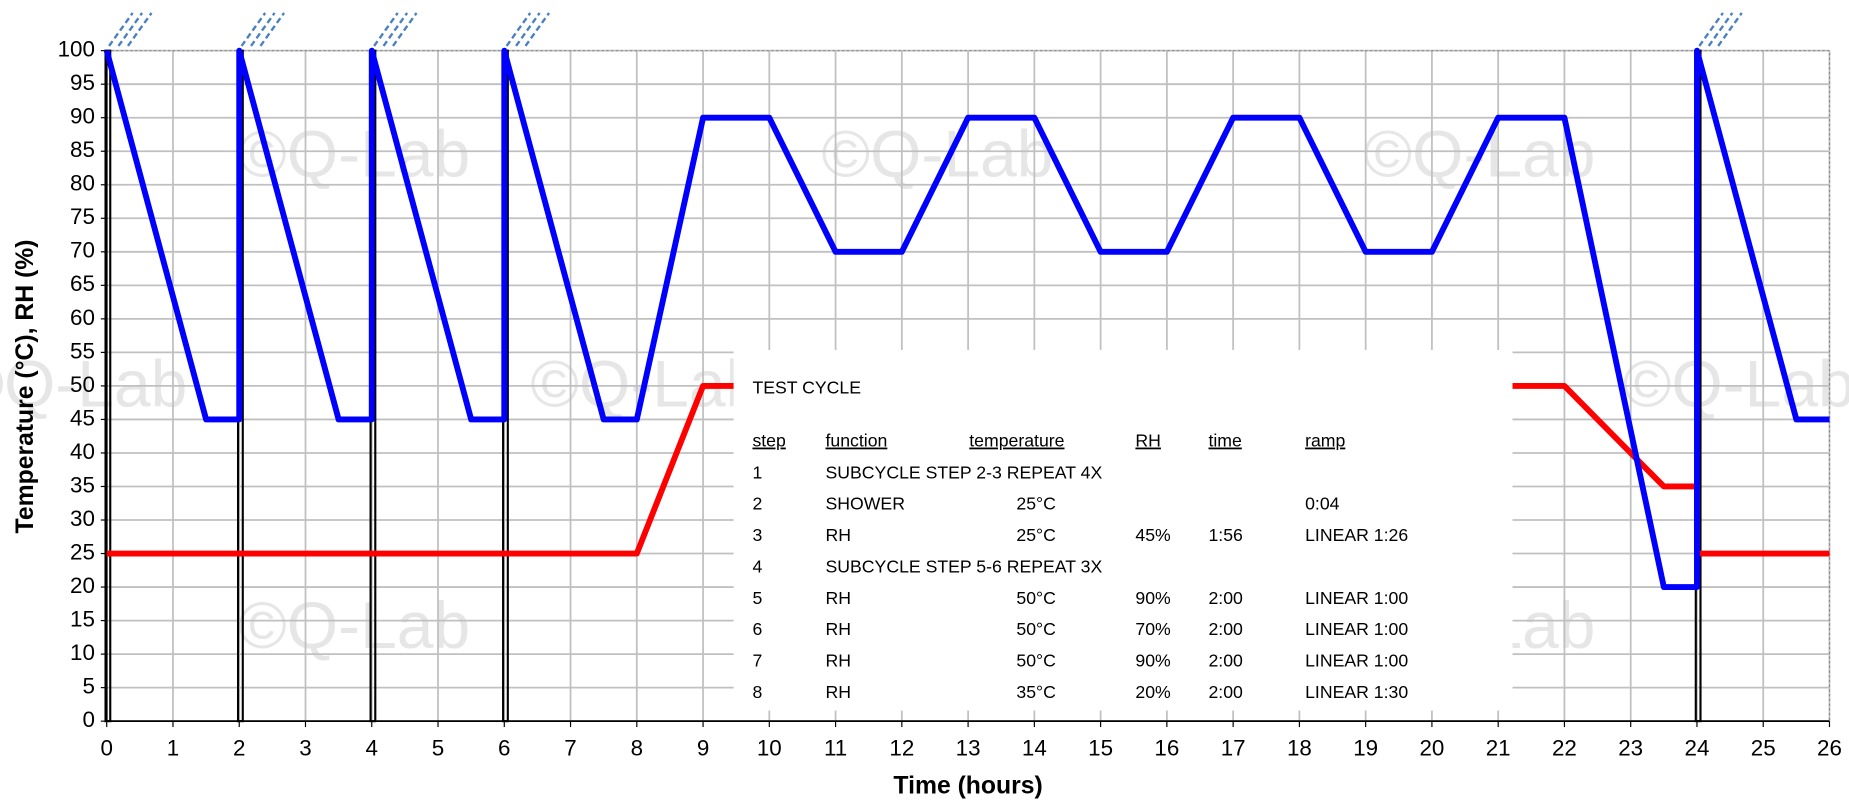  I want to click on y-tick-label: 90, so click(82, 116).